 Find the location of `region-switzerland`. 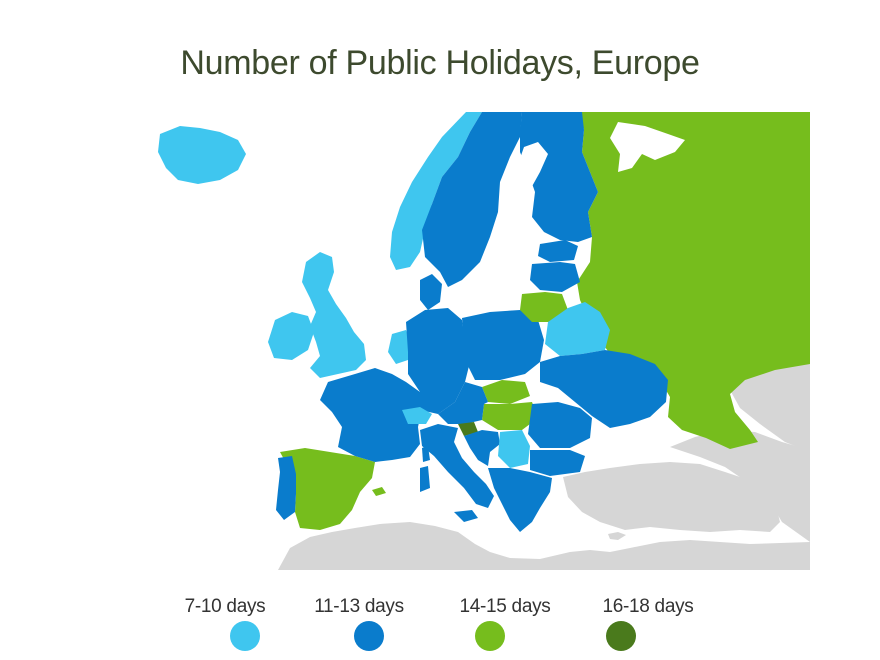

region-switzerland is located at coordinates (417, 415).